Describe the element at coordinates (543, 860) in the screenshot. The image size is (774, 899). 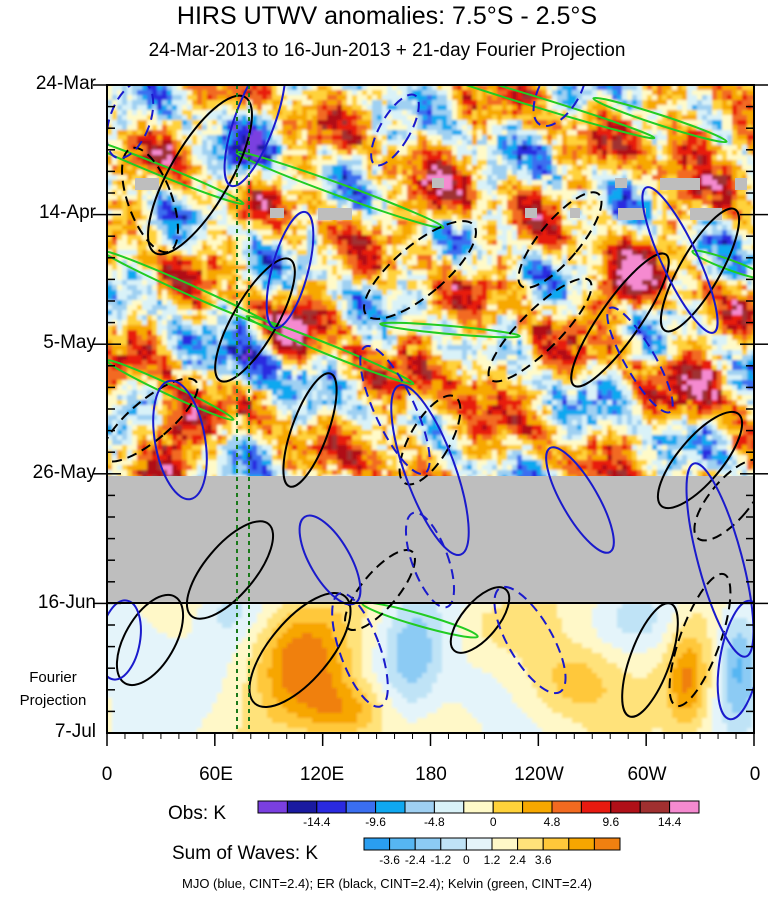
I see `colorbar-tick-label: 3.6` at that location.